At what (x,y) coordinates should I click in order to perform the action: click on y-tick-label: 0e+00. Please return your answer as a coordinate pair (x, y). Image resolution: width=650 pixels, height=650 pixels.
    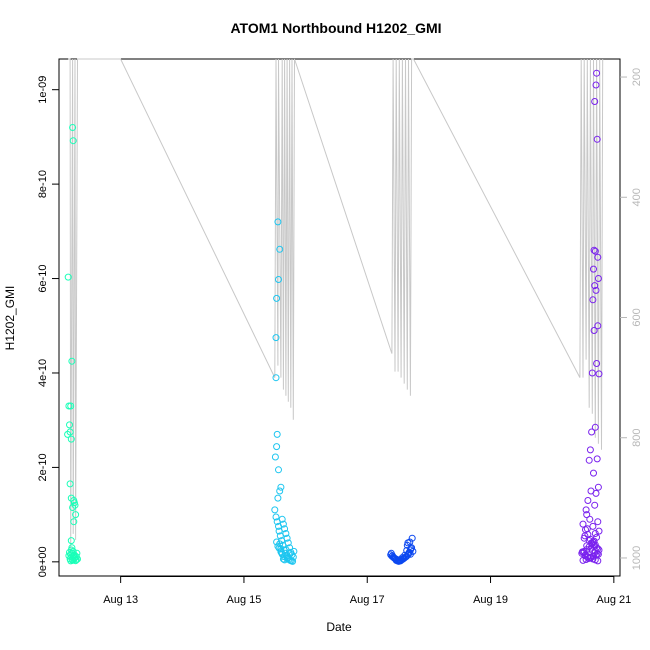
    Looking at the image, I should click on (43, 561).